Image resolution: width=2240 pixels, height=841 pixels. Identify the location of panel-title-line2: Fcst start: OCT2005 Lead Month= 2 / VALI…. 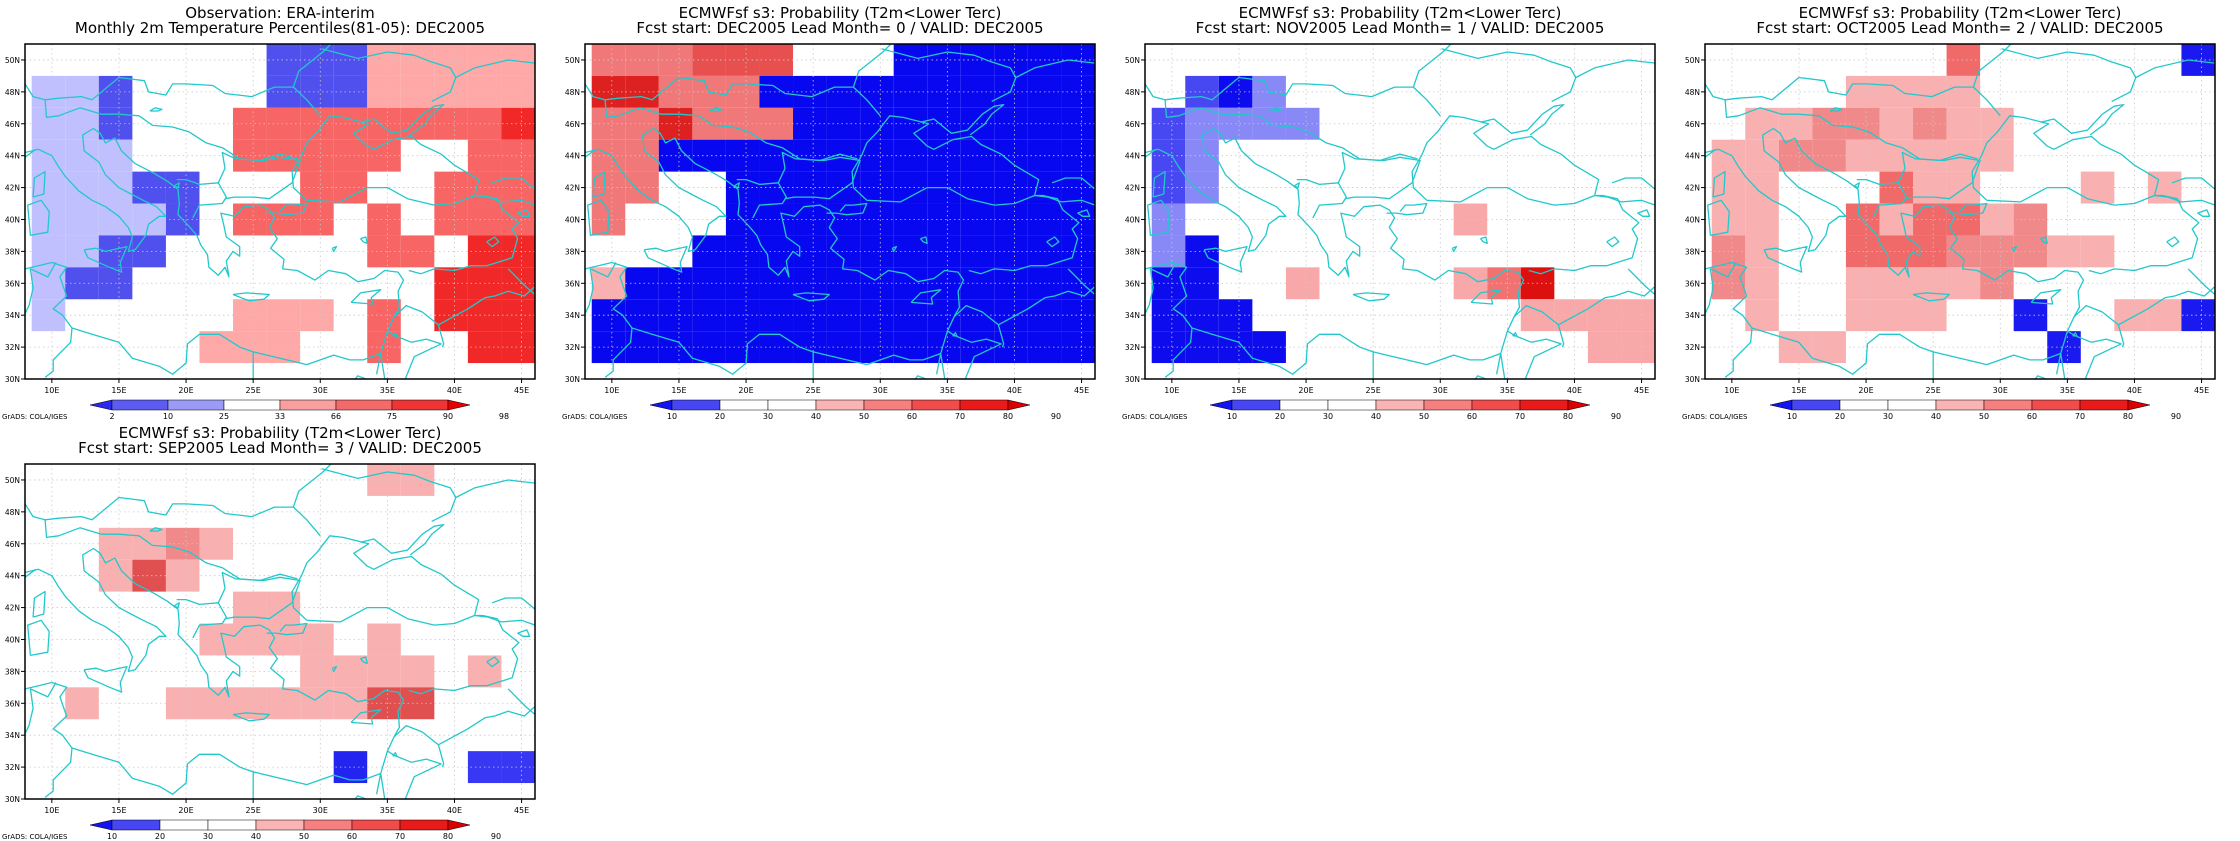
(1960, 28).